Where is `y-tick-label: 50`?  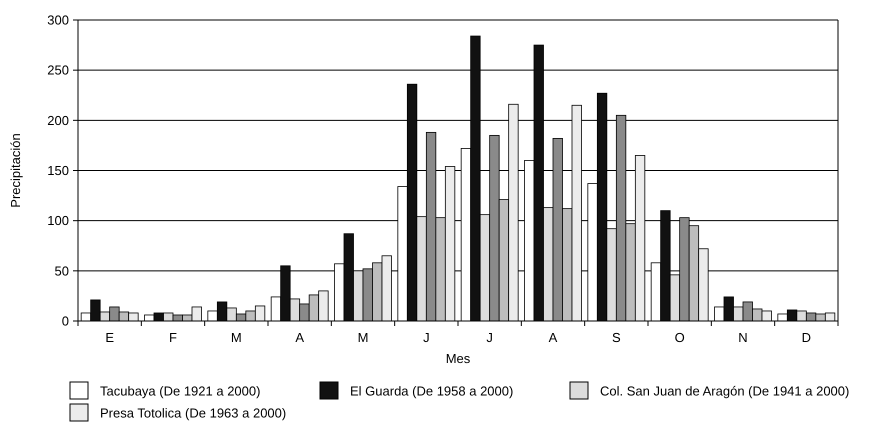
y-tick-label: 50 is located at coordinates (61, 270).